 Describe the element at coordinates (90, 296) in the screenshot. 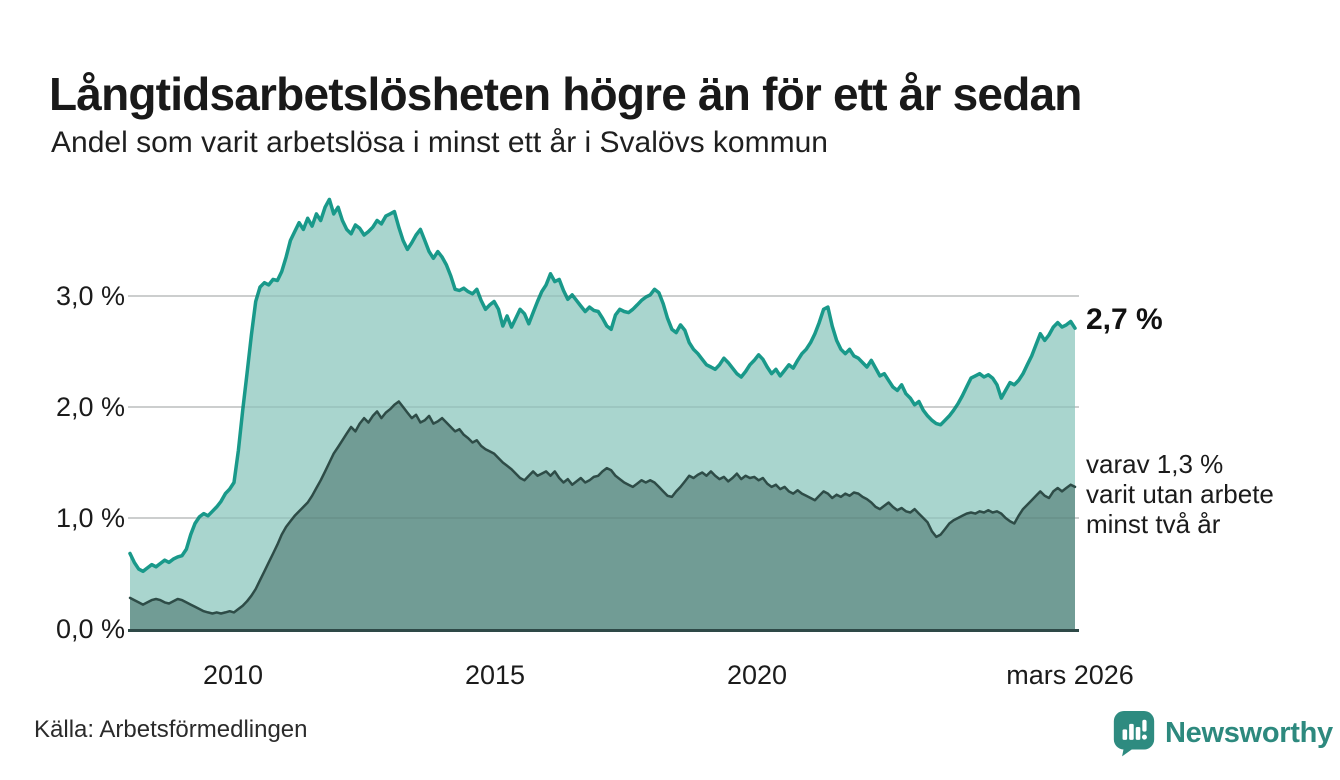

I see `y-axis-tick-3: 3,0 %` at that location.